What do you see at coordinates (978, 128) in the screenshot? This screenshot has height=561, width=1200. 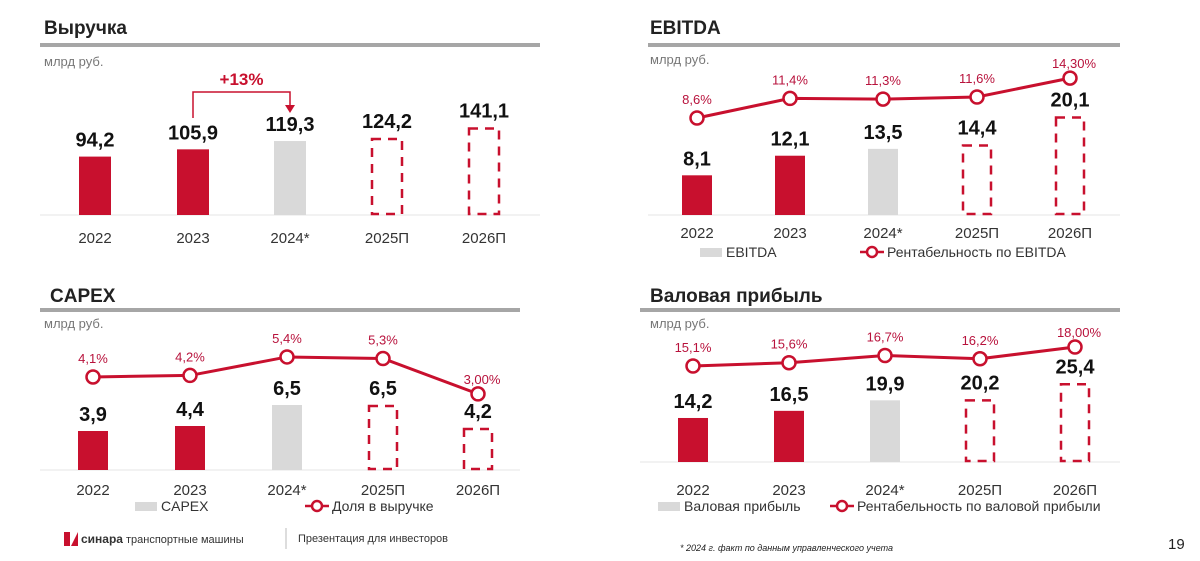 I see `value-label: 14,4` at bounding box center [978, 128].